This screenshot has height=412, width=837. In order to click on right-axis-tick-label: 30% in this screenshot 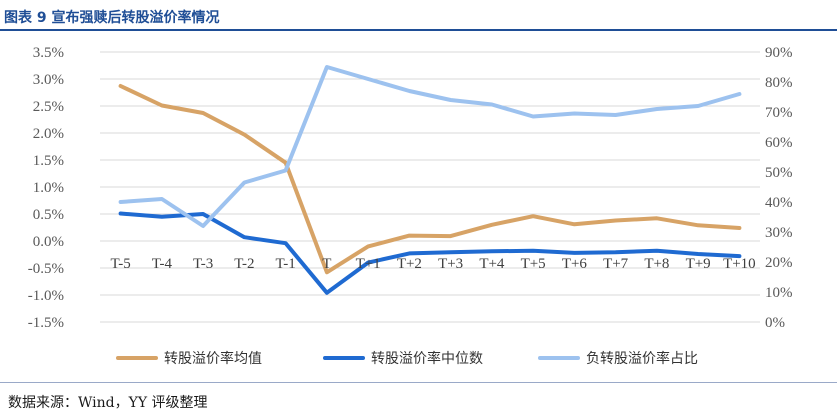, I will do `click(779, 233)`.